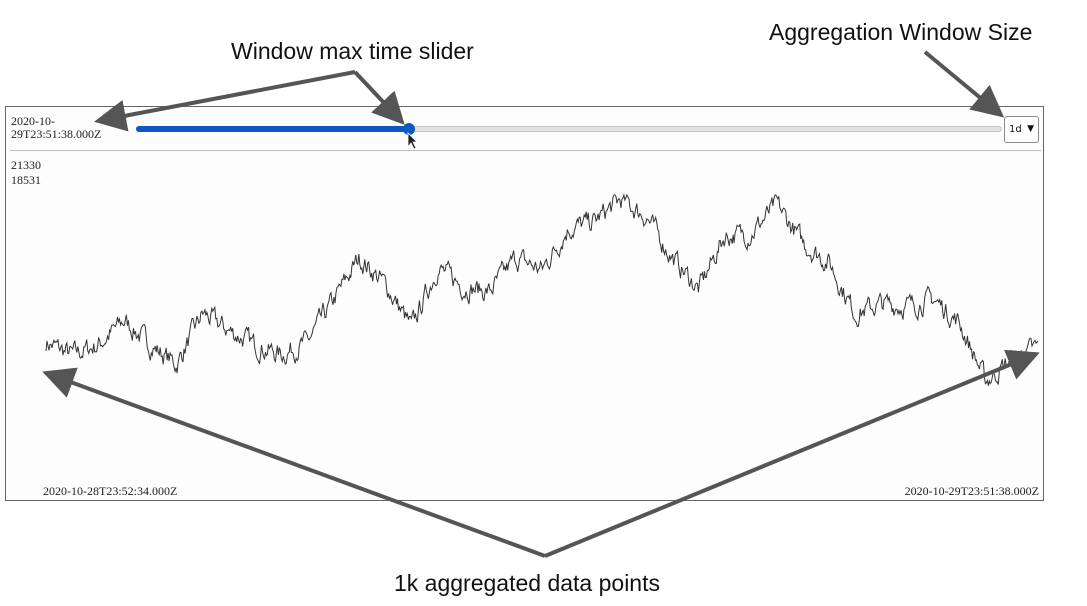 The image size is (1087, 606). What do you see at coordinates (56, 127) in the screenshot?
I see `window-max-time-label: 2020-10-29T23:51:38.000Z` at bounding box center [56, 127].